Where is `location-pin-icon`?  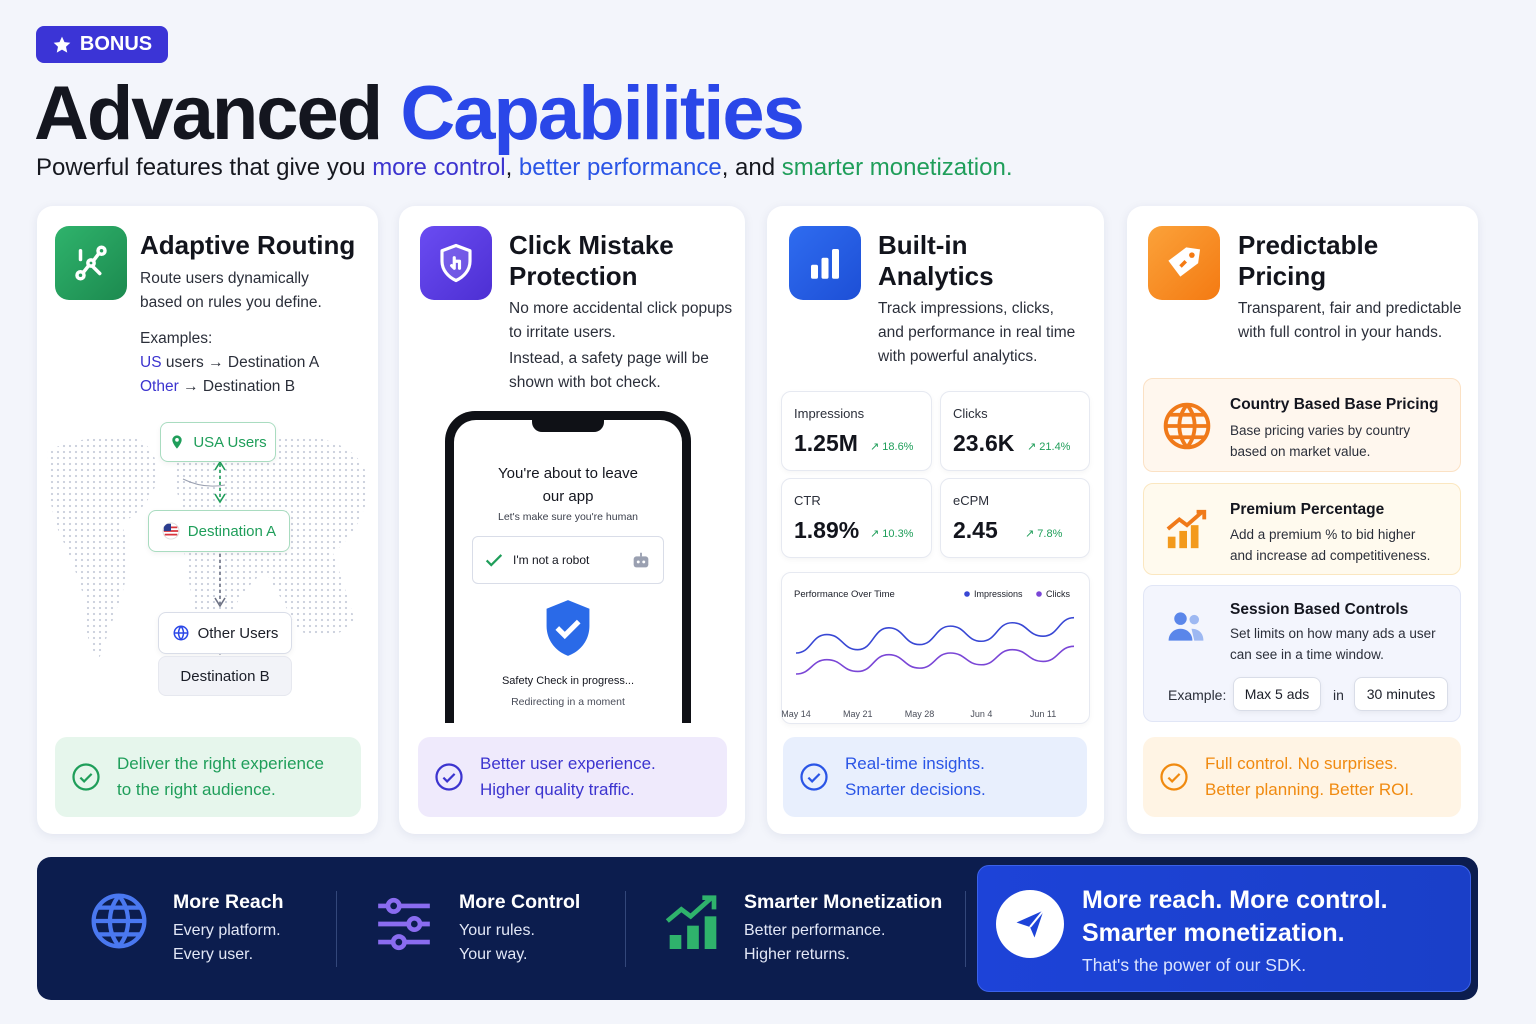 location-pin-icon is located at coordinates (177, 442).